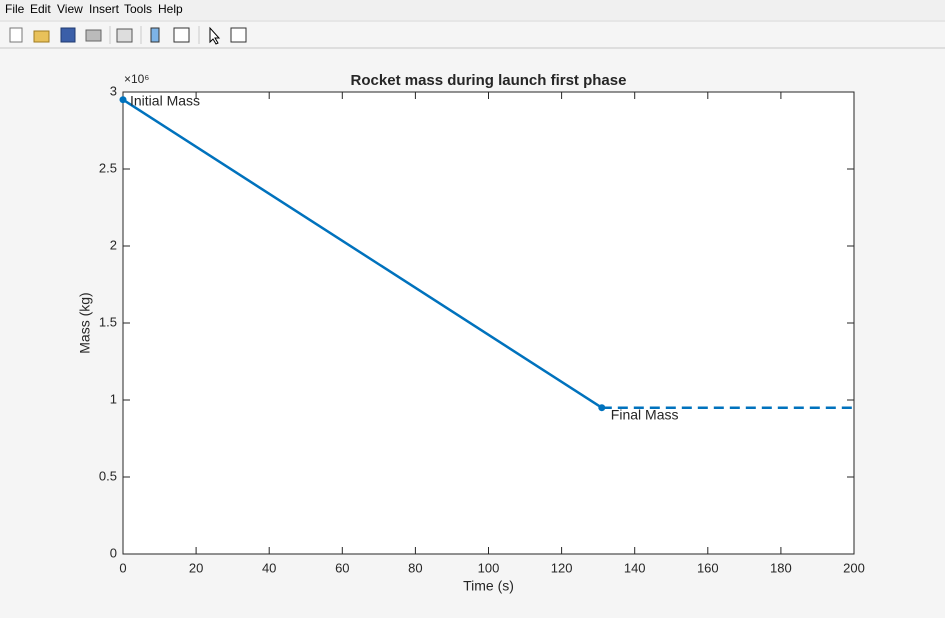 The image size is (945, 618). I want to click on y-tick-label: 2.5, so click(108, 167).